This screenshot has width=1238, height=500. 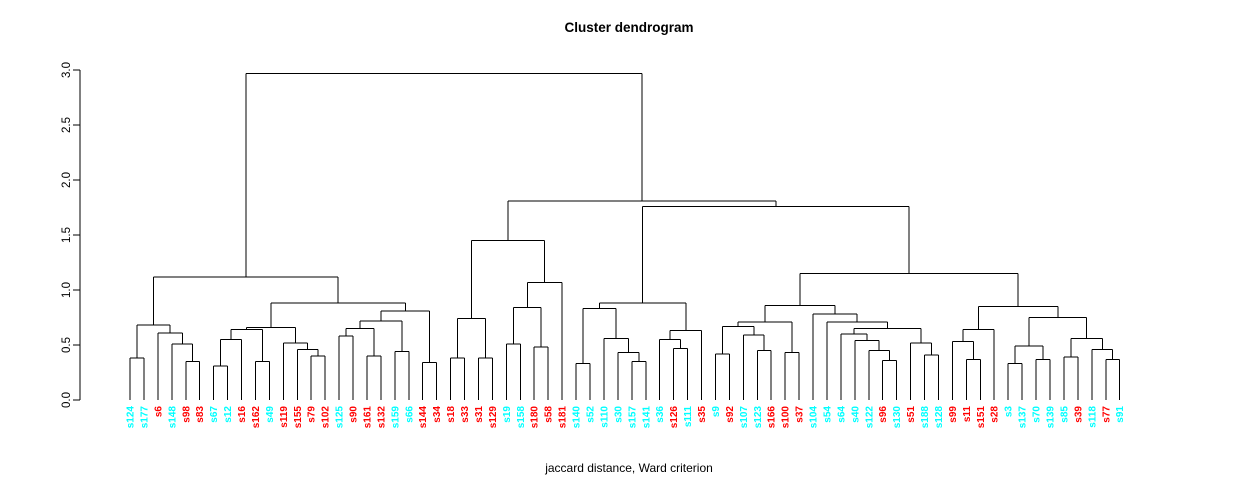 I want to click on leaf-label: s66, so click(x=409, y=414).